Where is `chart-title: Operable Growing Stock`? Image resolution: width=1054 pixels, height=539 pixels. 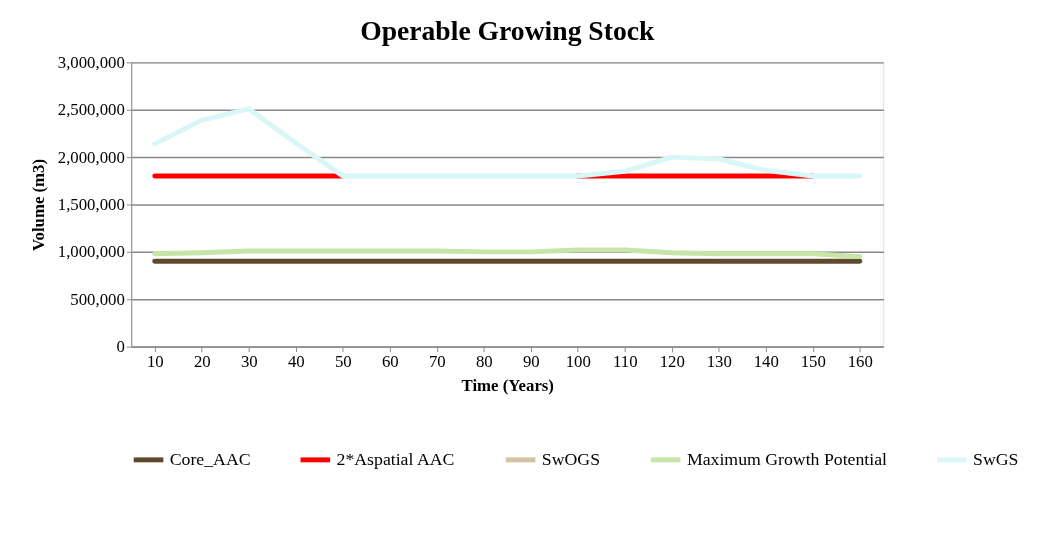 chart-title: Operable Growing Stock is located at coordinates (507, 30).